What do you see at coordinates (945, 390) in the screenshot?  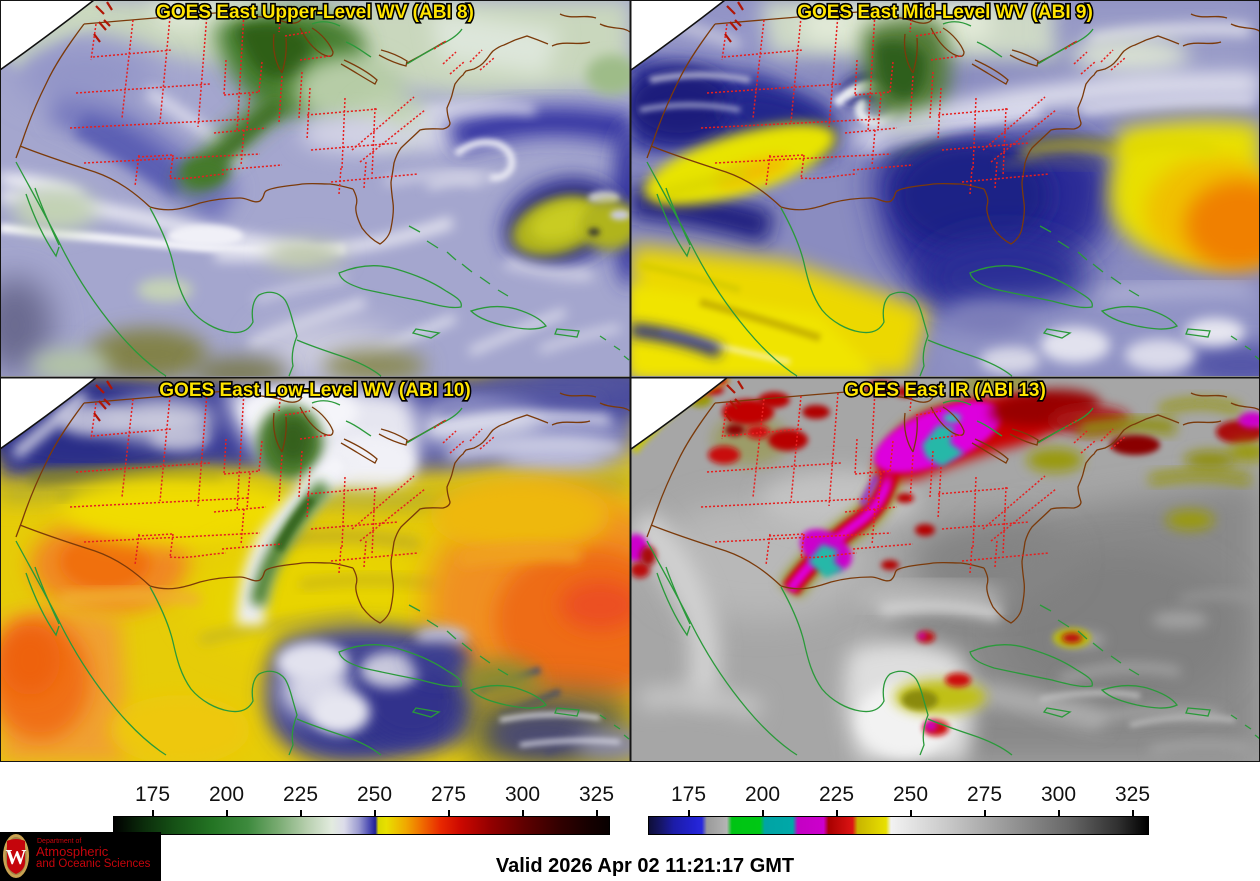 I see `svg-text: GOES East IR (ABI 13)` at bounding box center [945, 390].